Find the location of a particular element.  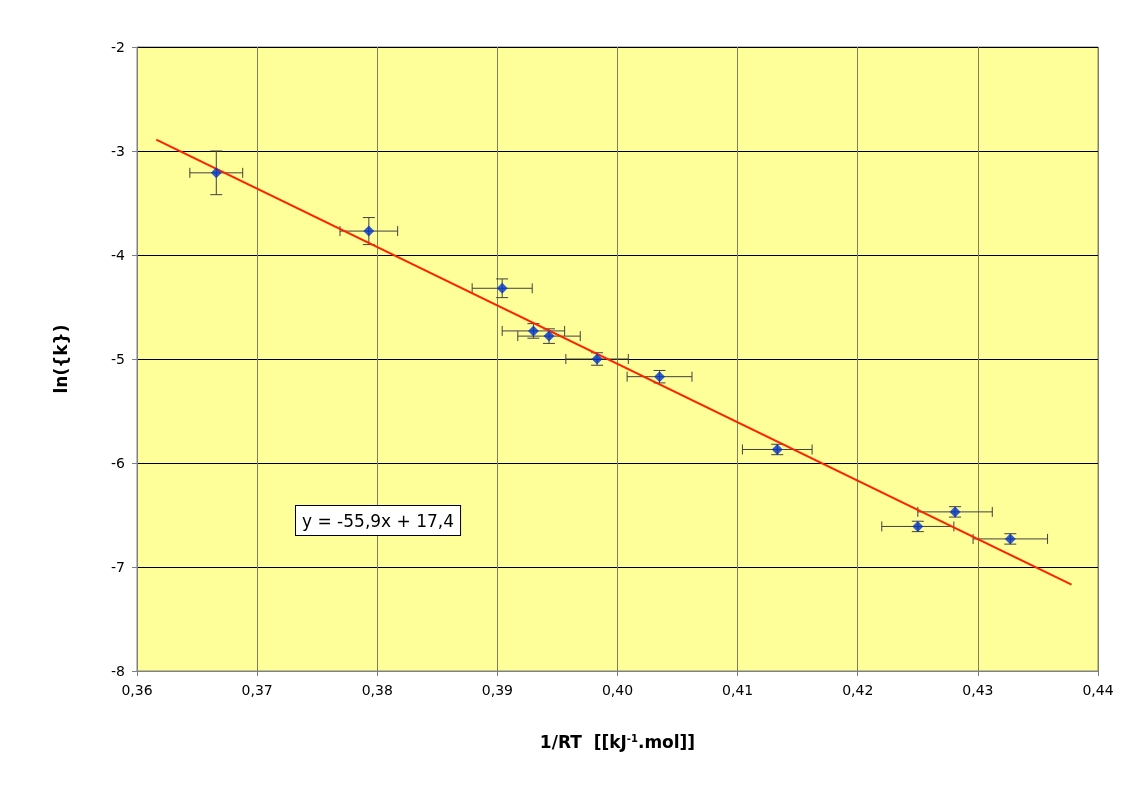

y-tick-label: -8 is located at coordinates (118, 671).